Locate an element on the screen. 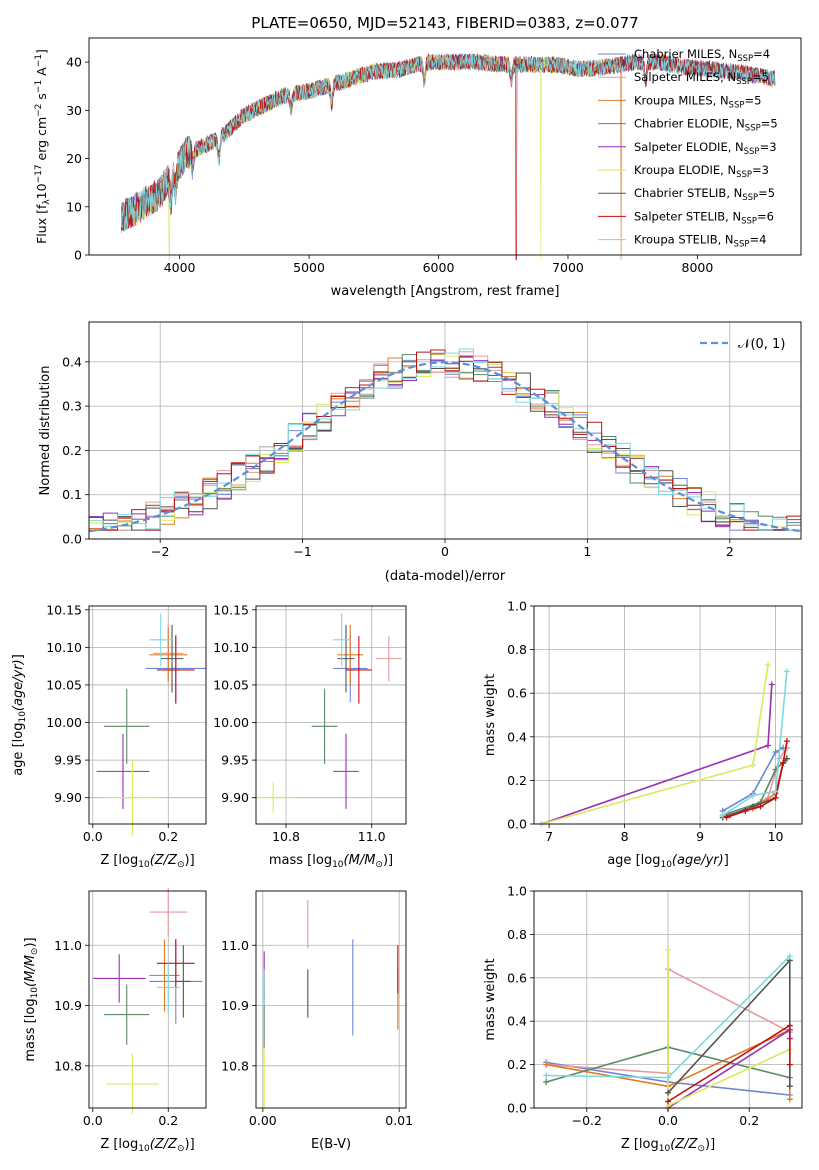  panel-age-vs-mass: 10.8 11.0 9.90 9.95 10.00 10.05 10.10 10.15 is located at coordinates (310, 723).